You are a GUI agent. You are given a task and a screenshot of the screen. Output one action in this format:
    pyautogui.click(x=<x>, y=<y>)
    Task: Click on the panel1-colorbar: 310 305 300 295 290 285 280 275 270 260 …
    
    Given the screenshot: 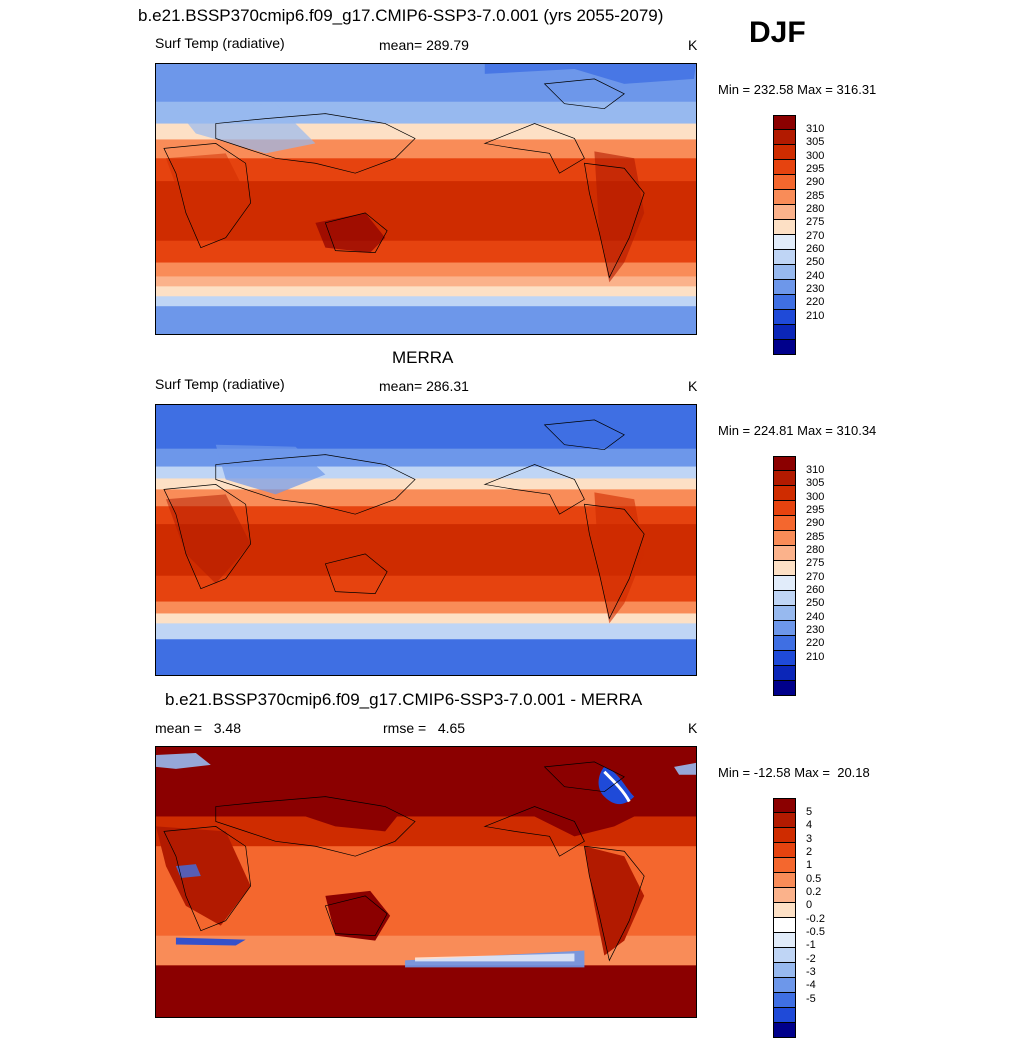 What is the action you would take?
    pyautogui.click(x=798, y=235)
    